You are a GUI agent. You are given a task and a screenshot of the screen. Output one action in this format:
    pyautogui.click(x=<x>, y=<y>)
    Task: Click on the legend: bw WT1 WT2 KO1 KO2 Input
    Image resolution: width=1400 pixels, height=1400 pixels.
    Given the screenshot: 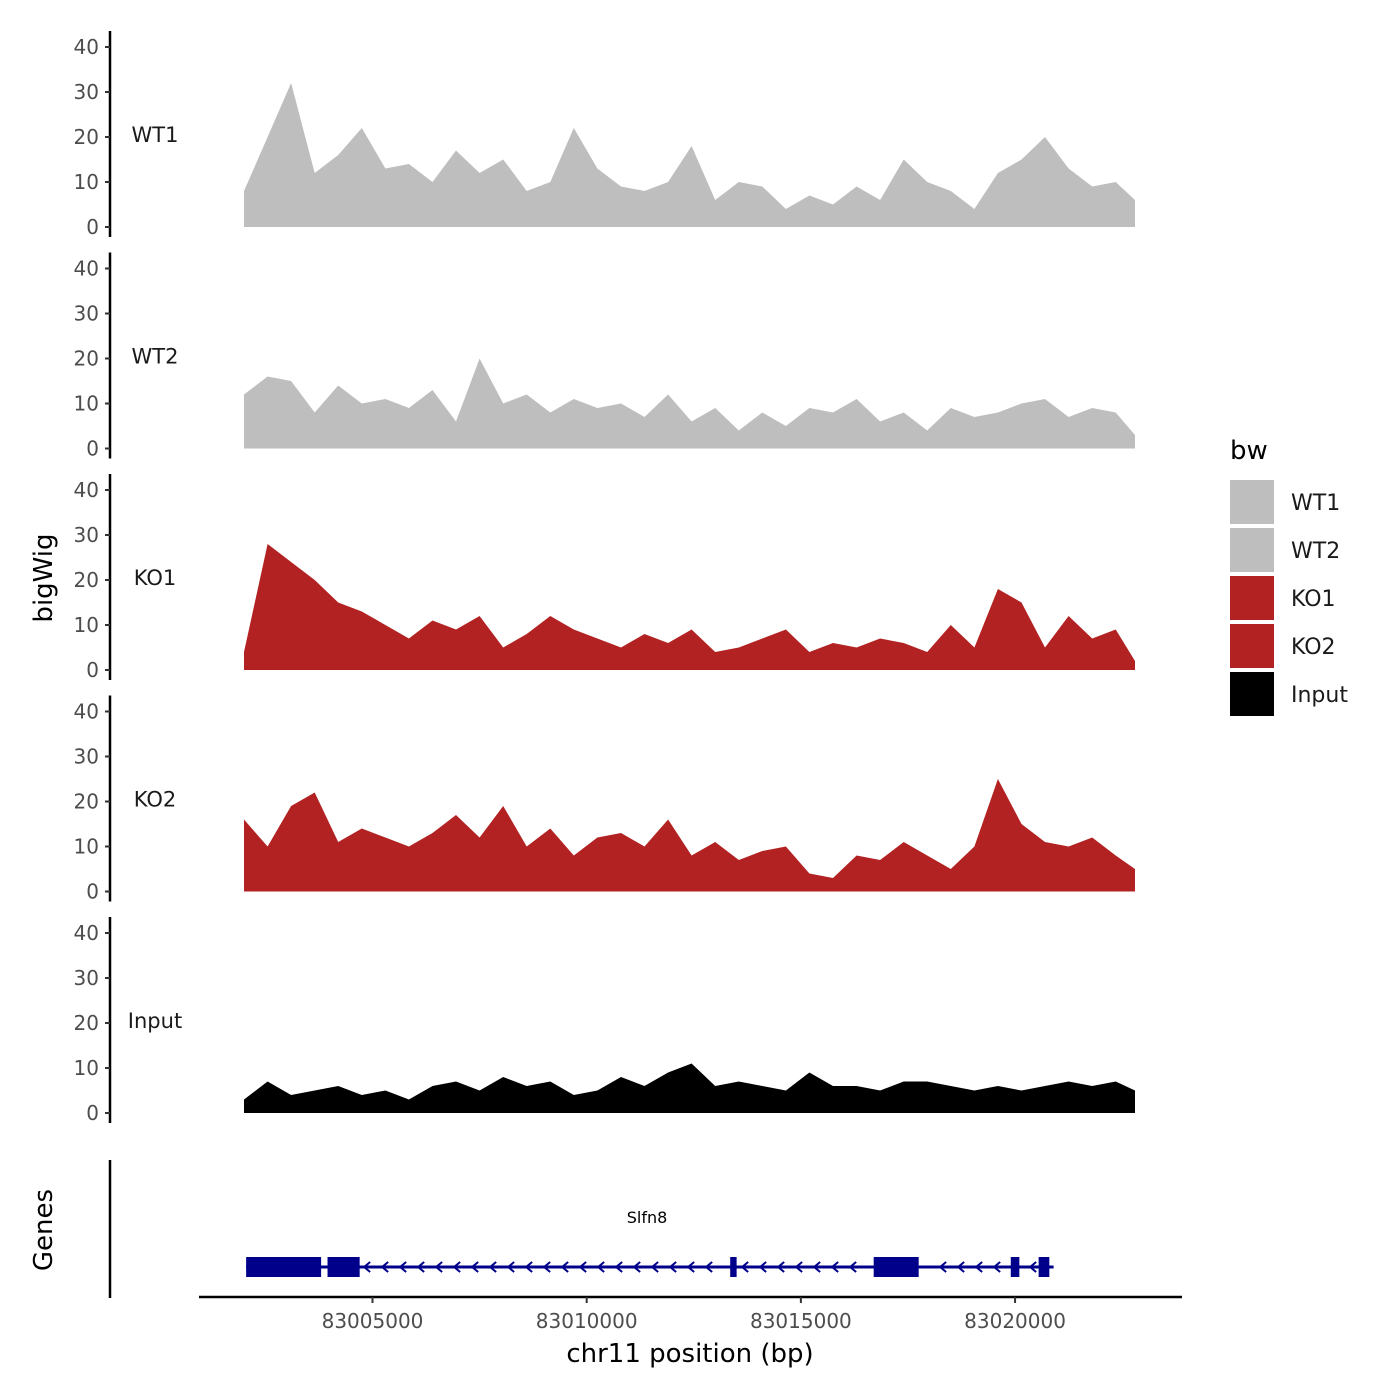 What is the action you would take?
    pyautogui.click(x=1289, y=576)
    